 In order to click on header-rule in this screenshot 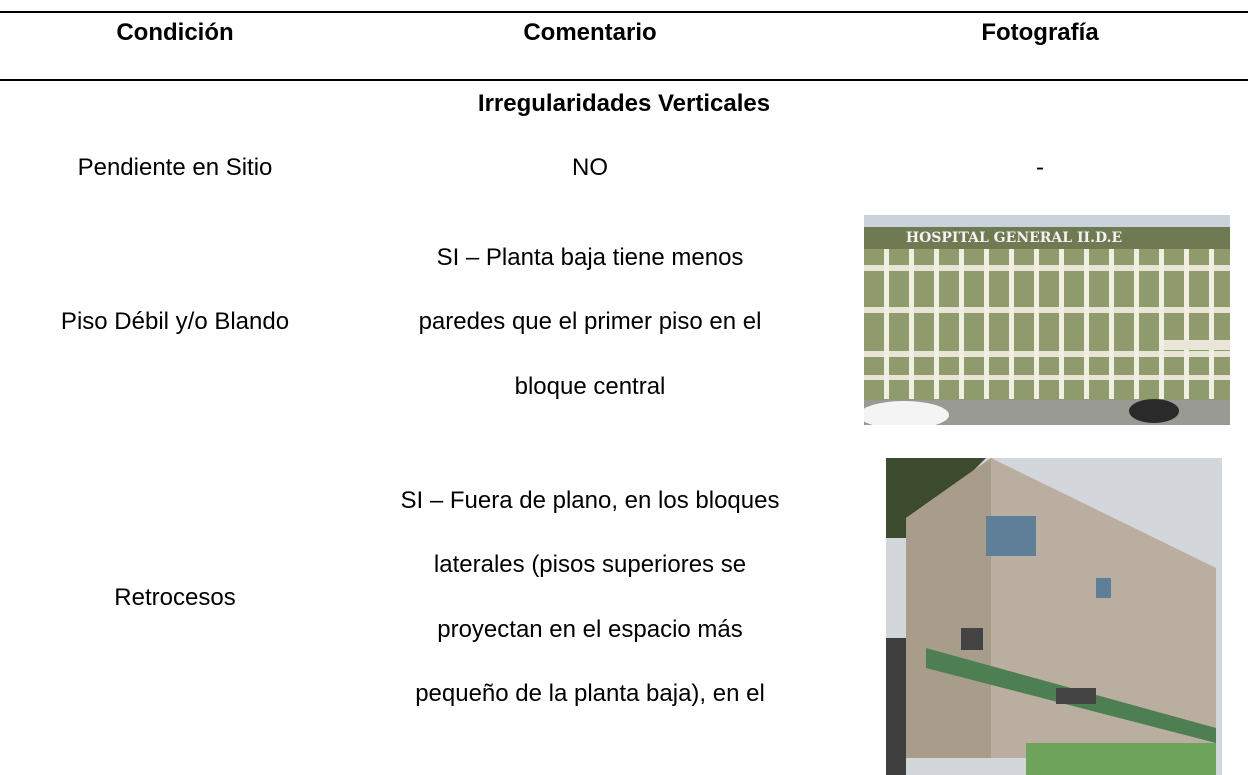, I will do `click(624, 80)`.